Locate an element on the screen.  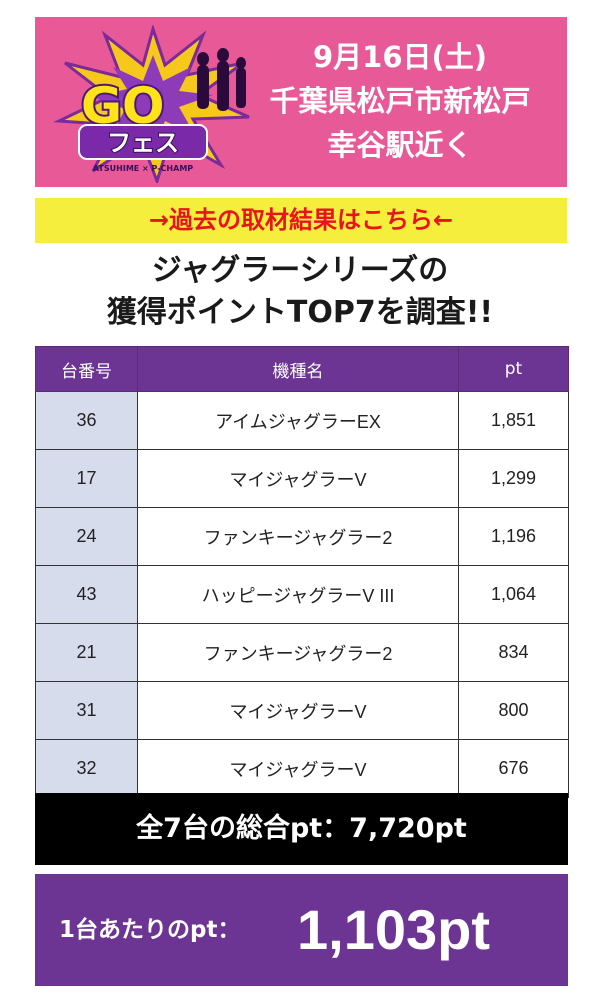
points-cell: 1,851 is located at coordinates (513, 420).